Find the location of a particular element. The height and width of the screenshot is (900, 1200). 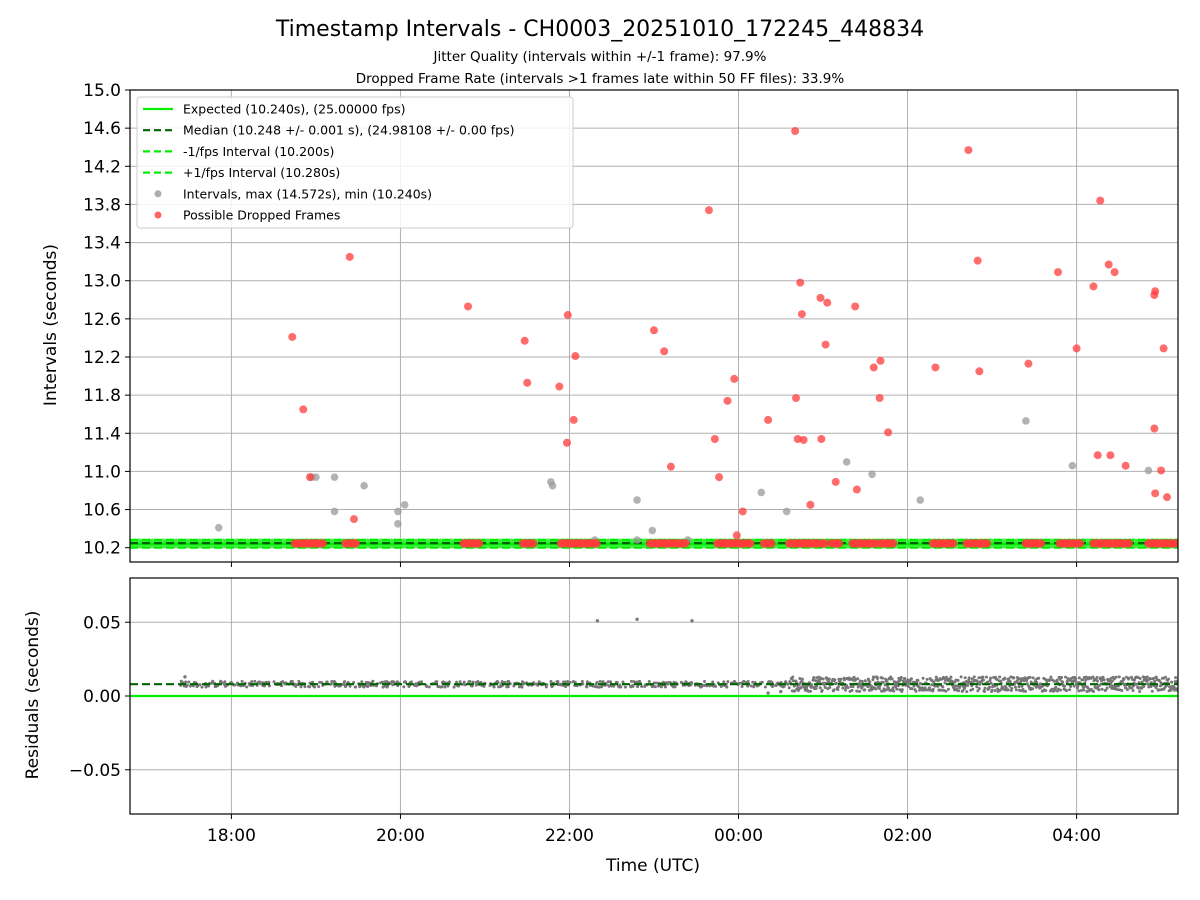

intervals-y-tick-label: 10.2 is located at coordinates (102, 549).